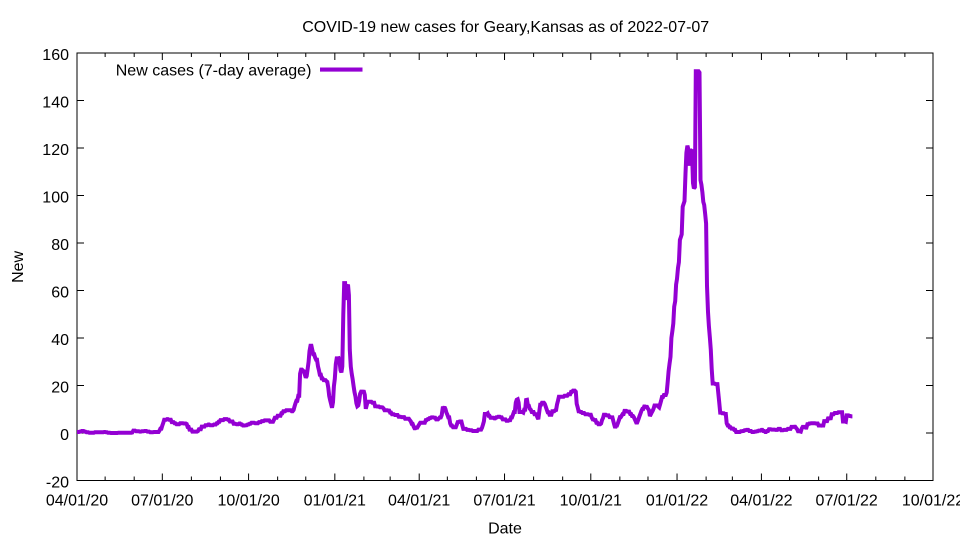  Describe the element at coordinates (64, 435) in the screenshot. I see `svg-text: 0` at that location.